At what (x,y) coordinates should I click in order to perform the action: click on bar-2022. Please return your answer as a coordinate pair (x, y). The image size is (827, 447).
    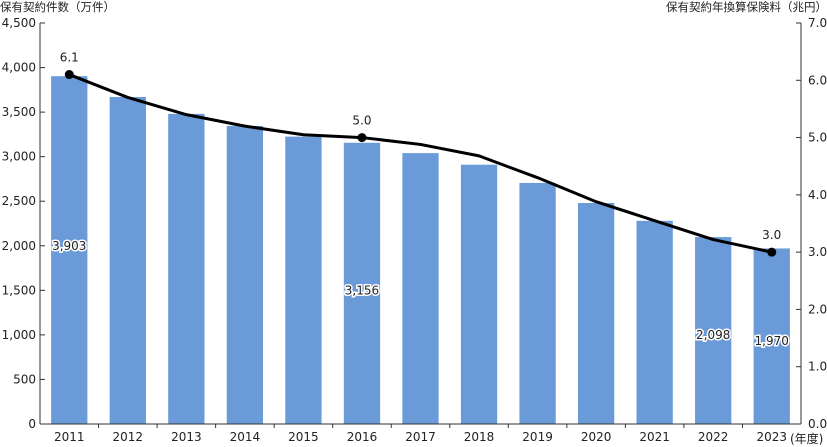
    Looking at the image, I should click on (713, 330).